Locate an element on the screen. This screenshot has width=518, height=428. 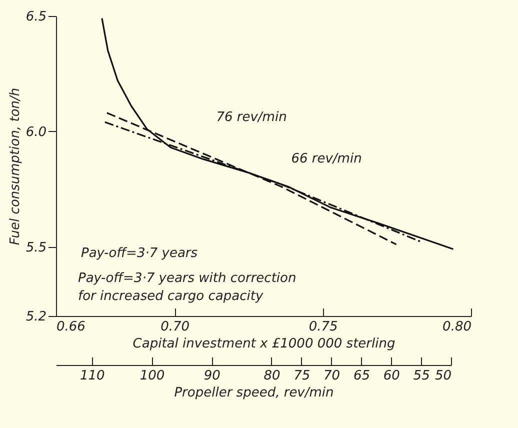
x-tick-label: 0.80 is located at coordinates (457, 327).